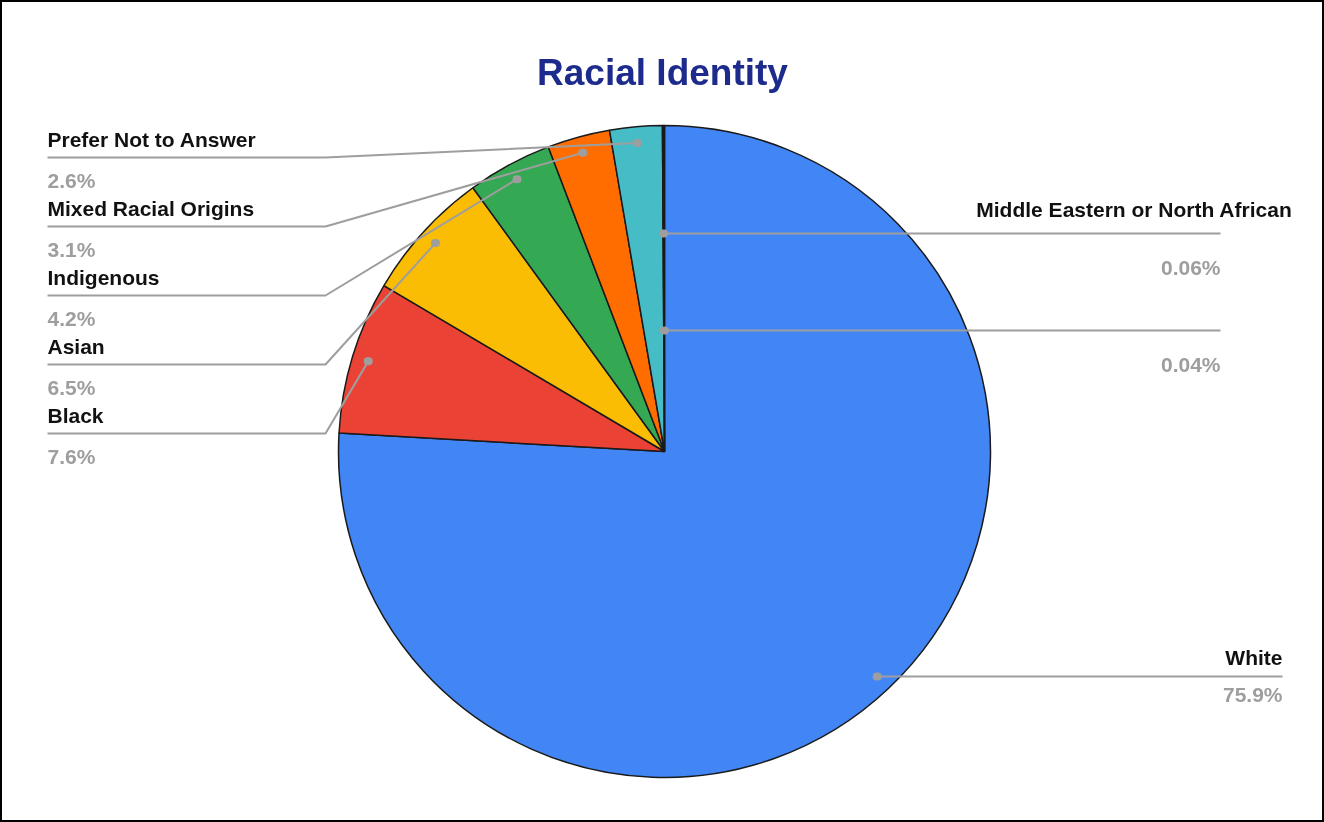  What do you see at coordinates (103, 277) in the screenshot?
I see `slice-label: Indigenous` at bounding box center [103, 277].